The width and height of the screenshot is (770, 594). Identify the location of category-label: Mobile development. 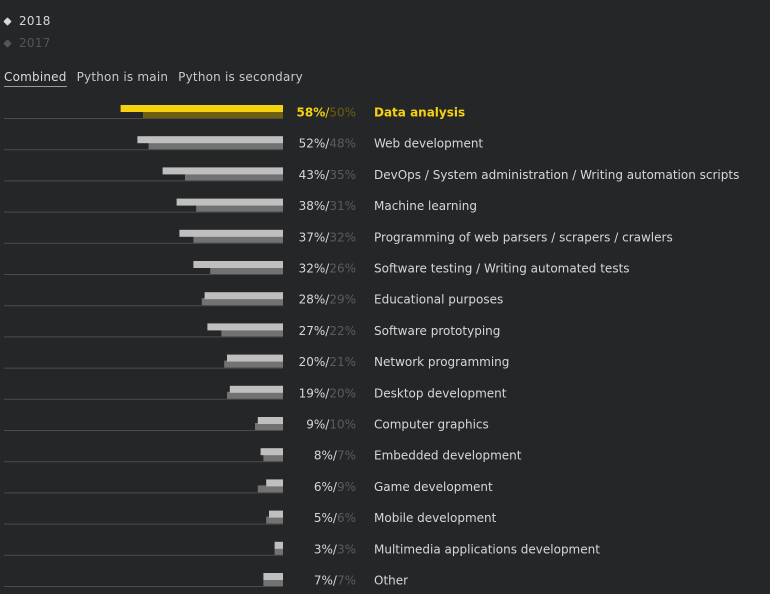
(435, 518).